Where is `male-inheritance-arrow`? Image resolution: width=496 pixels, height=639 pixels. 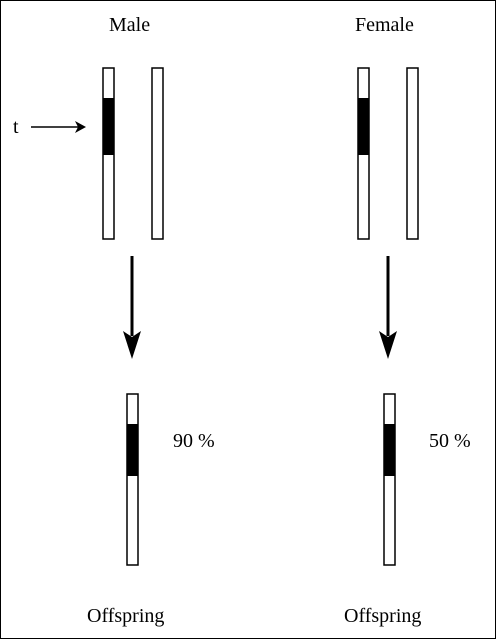
male-inheritance-arrow is located at coordinates (132, 307).